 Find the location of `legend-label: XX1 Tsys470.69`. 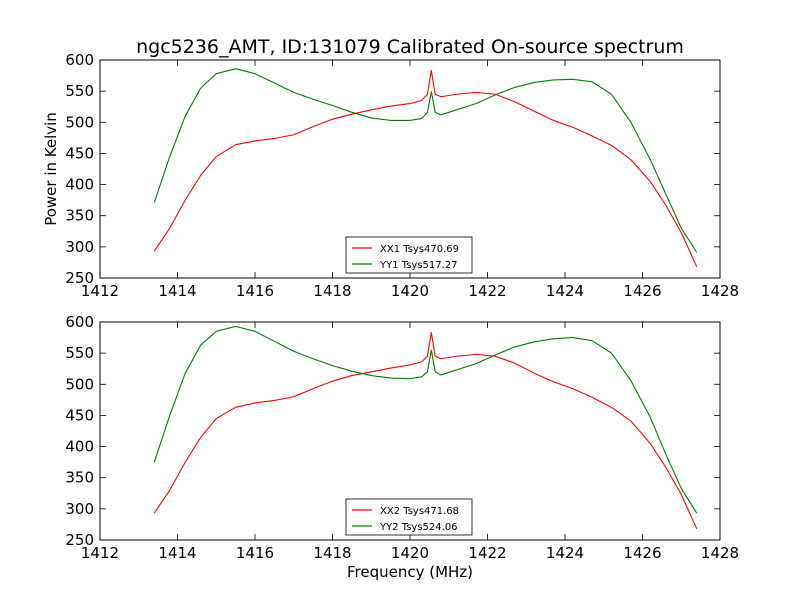

legend-label: XX1 Tsys470.69 is located at coordinates (419, 249).